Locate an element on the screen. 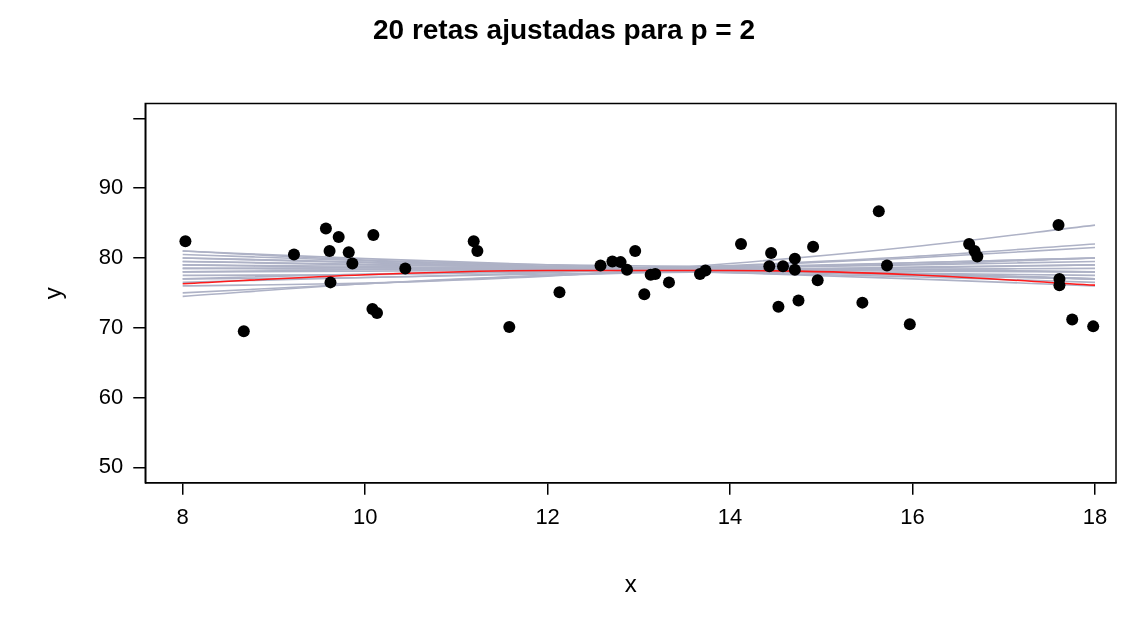 The width and height of the screenshot is (1122, 620). y-tick-label: 80 is located at coordinates (111, 256).